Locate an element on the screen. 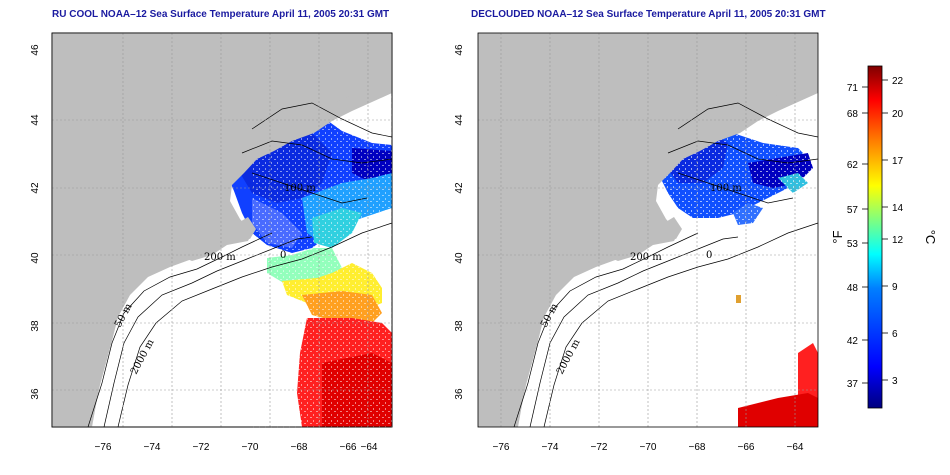 This screenshot has width=950, height=475. left-label-100m: 100 m is located at coordinates (300, 188).